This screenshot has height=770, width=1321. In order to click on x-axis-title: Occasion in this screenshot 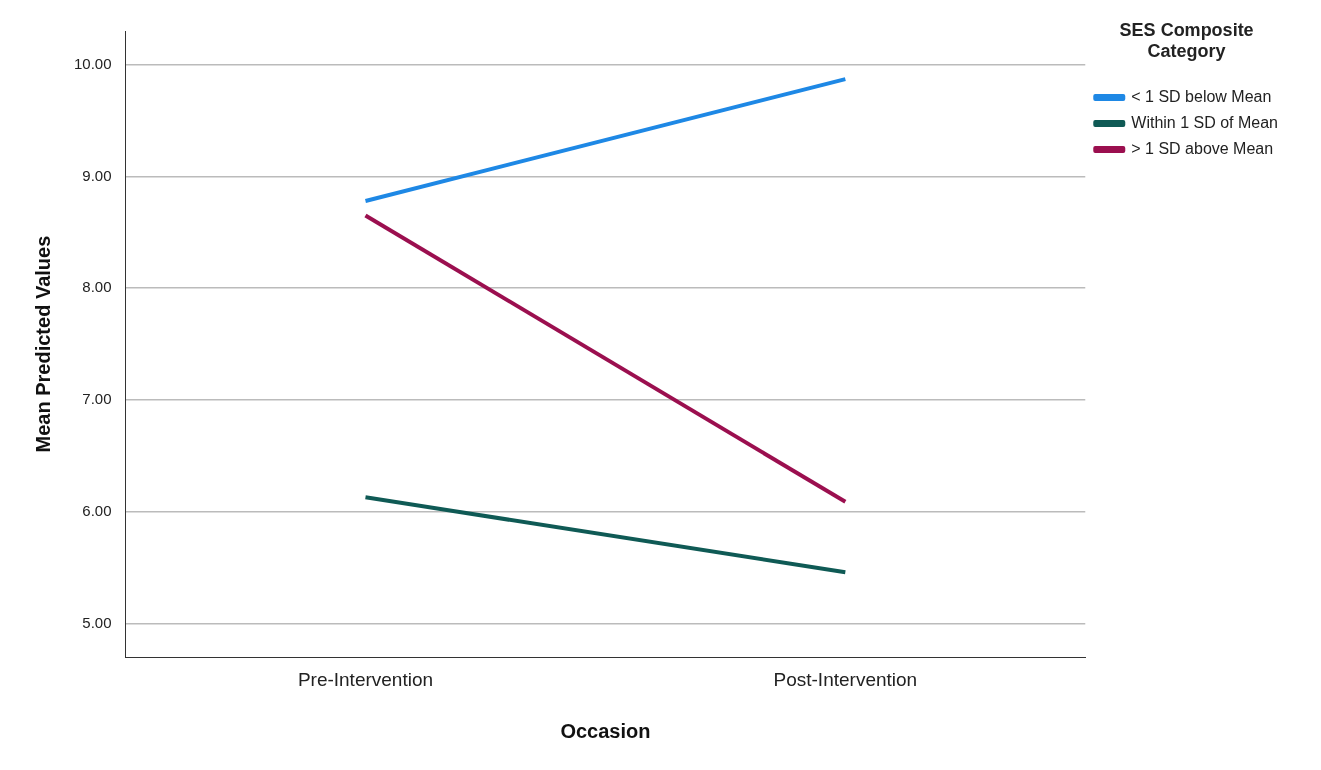, I will do `click(605, 730)`.